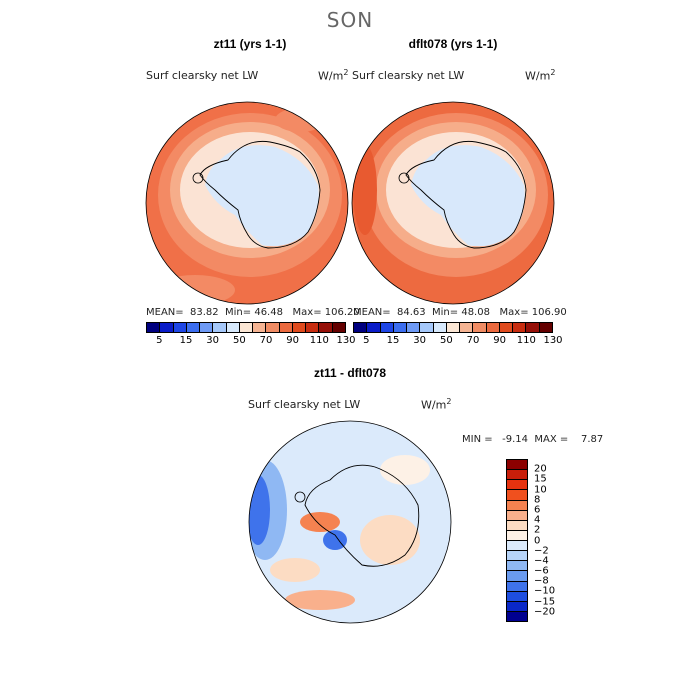 The height and width of the screenshot is (700, 700). Describe the element at coordinates (545, 602) in the screenshot. I see `diff-colorbar-tick-label: −15` at that location.